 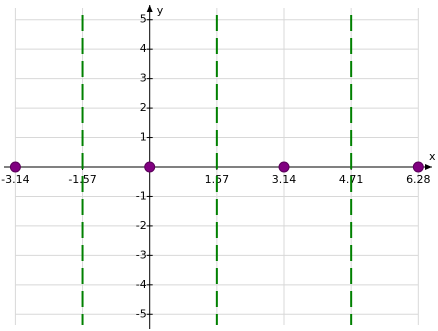 What do you see at coordinates (284, 179) in the screenshot?
I see `x-tick-label: 3.14` at bounding box center [284, 179].